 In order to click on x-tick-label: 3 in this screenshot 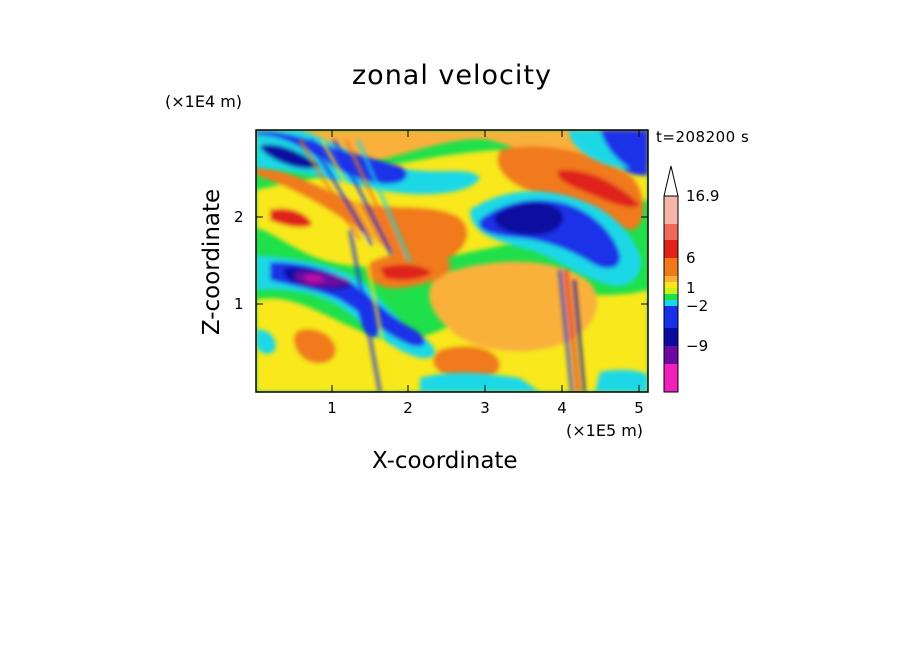, I will do `click(485, 408)`.